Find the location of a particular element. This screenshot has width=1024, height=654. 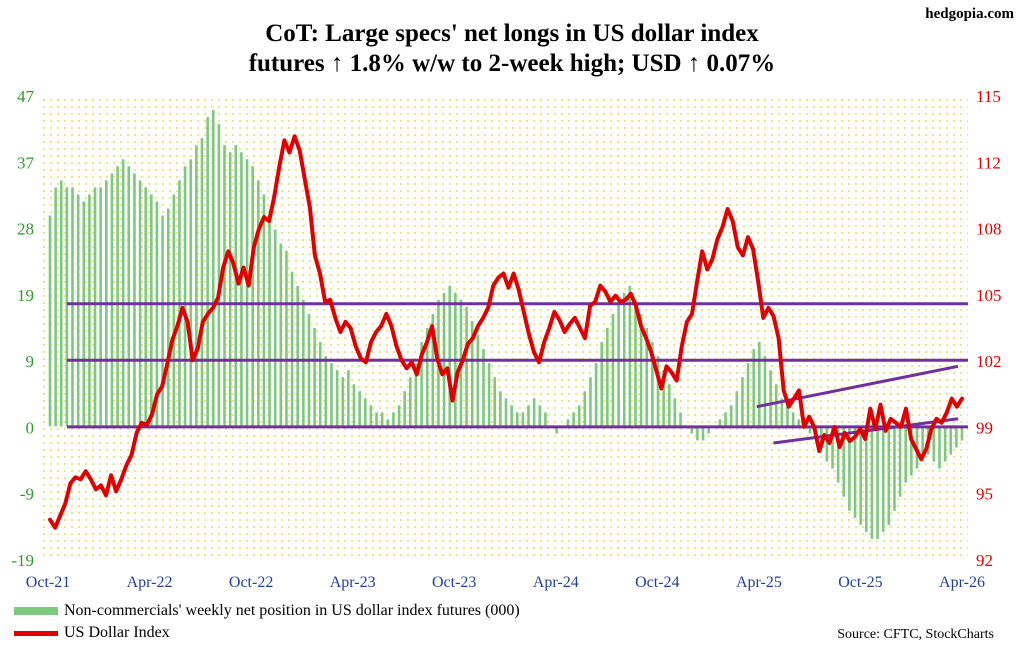

legend-swatch-bars is located at coordinates (36, 611).